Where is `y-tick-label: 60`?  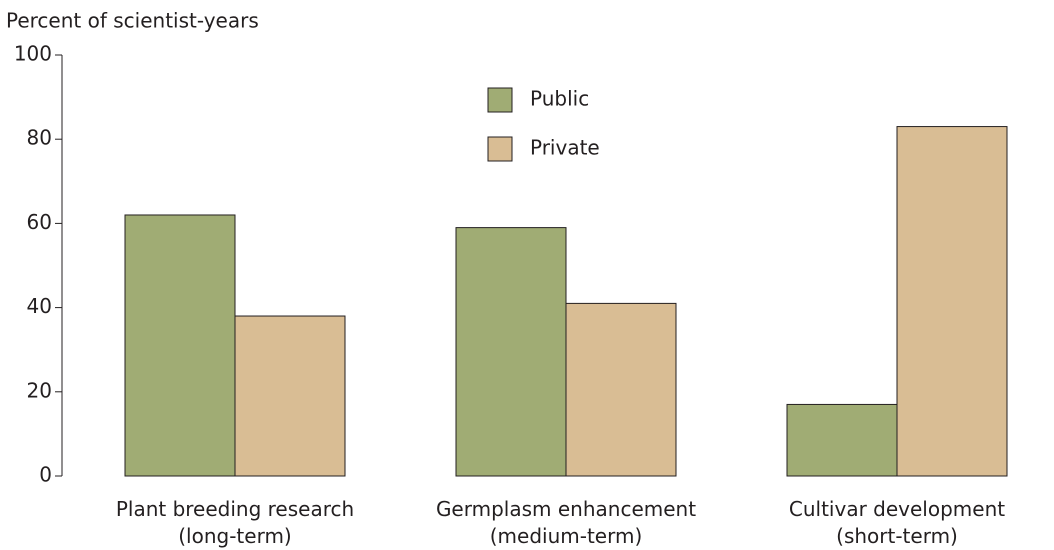 y-tick-label: 60 is located at coordinates (39, 222).